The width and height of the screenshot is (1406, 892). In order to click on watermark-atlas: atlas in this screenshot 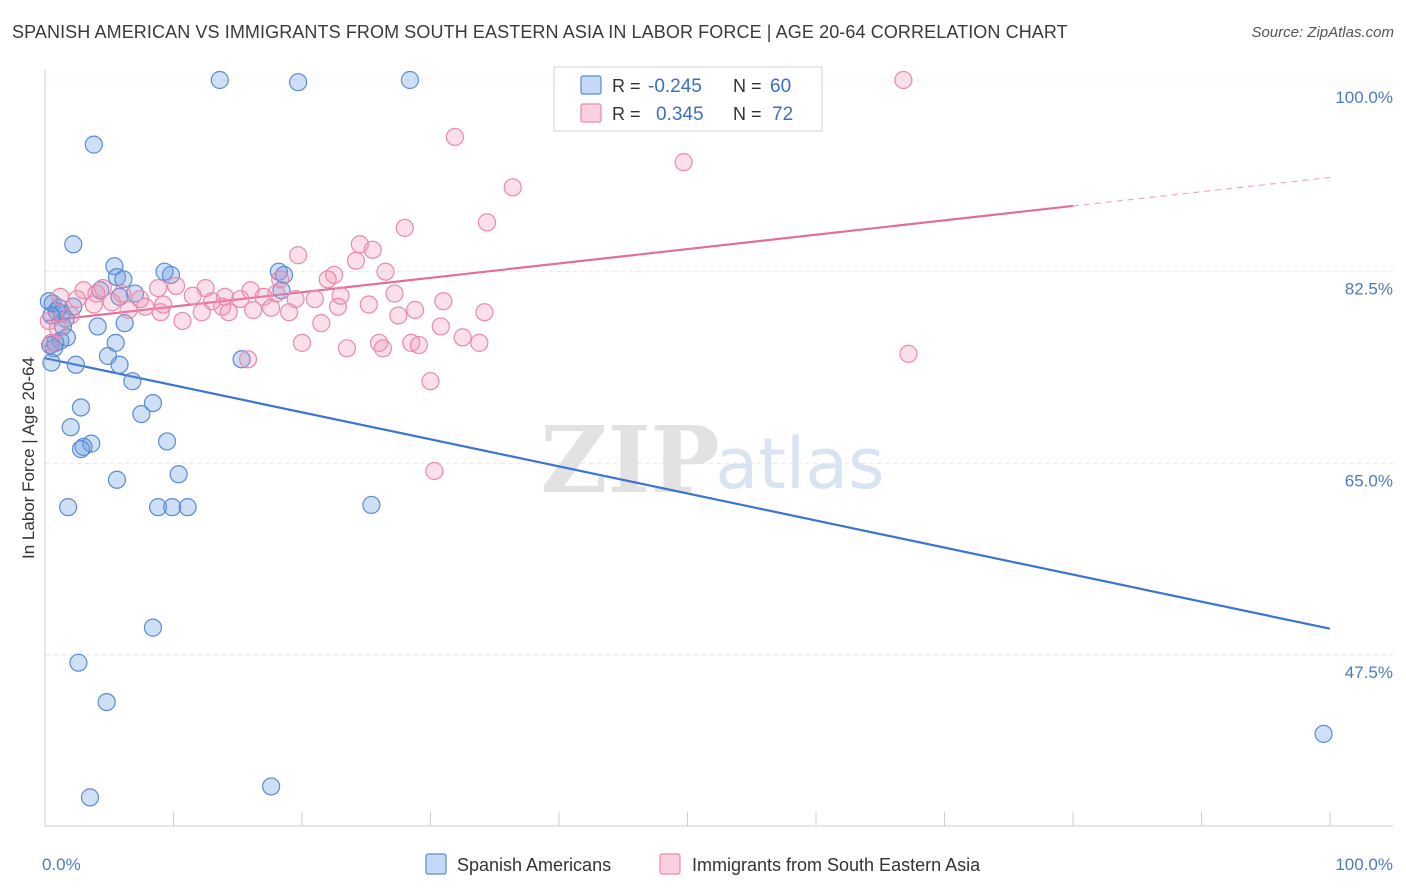, I will do `click(799, 464)`.